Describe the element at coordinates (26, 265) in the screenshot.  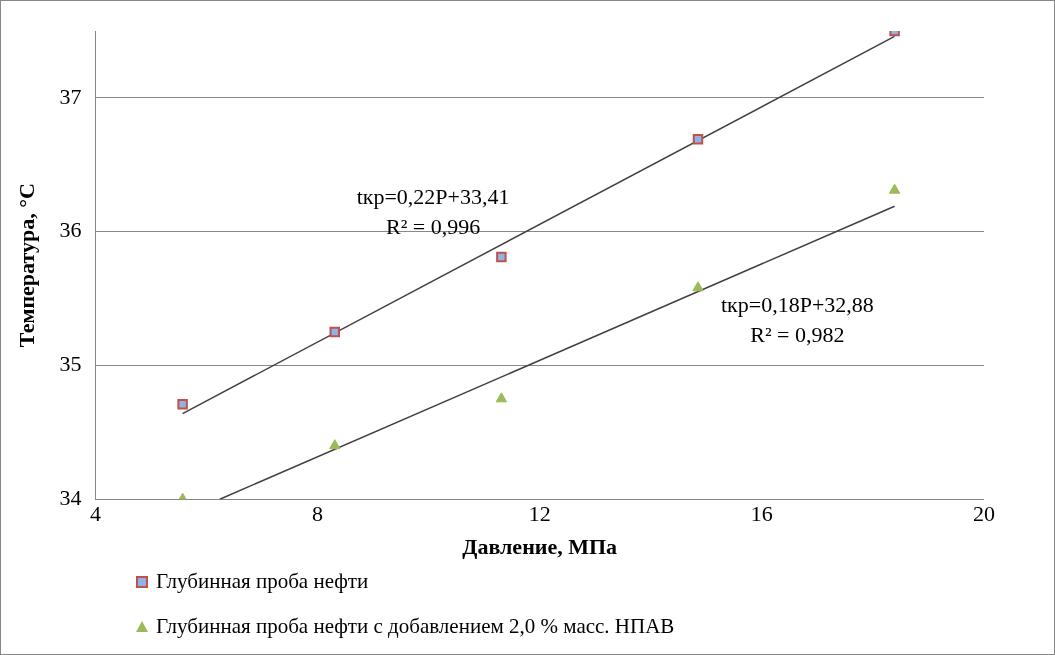
I see `y-axis-title: Температура, °С` at that location.